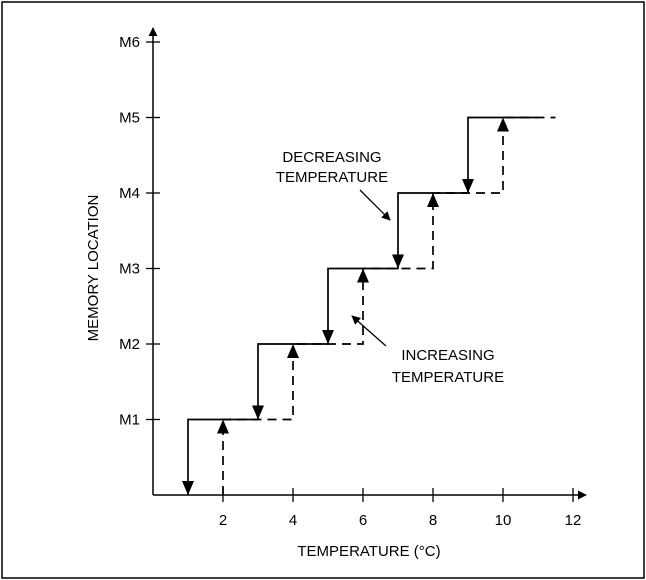 Image resolution: width=646 pixels, height=580 pixels. What do you see at coordinates (129, 118) in the screenshot?
I see `y-tick-label-M5: M5` at bounding box center [129, 118].